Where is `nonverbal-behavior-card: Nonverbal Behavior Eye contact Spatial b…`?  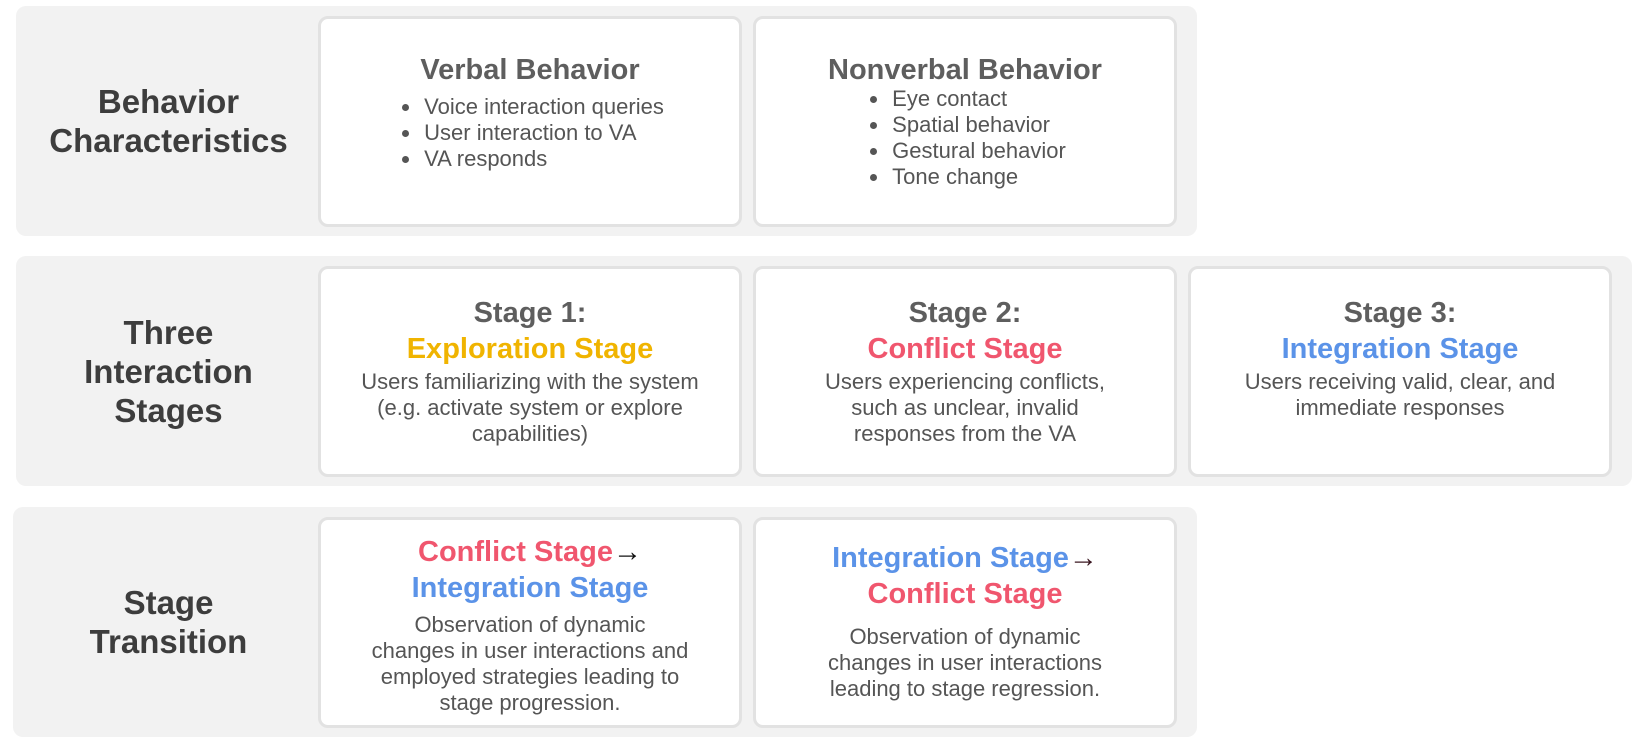 nonverbal-behavior-card: Nonverbal Behavior Eye contact Spatial b… is located at coordinates (965, 121).